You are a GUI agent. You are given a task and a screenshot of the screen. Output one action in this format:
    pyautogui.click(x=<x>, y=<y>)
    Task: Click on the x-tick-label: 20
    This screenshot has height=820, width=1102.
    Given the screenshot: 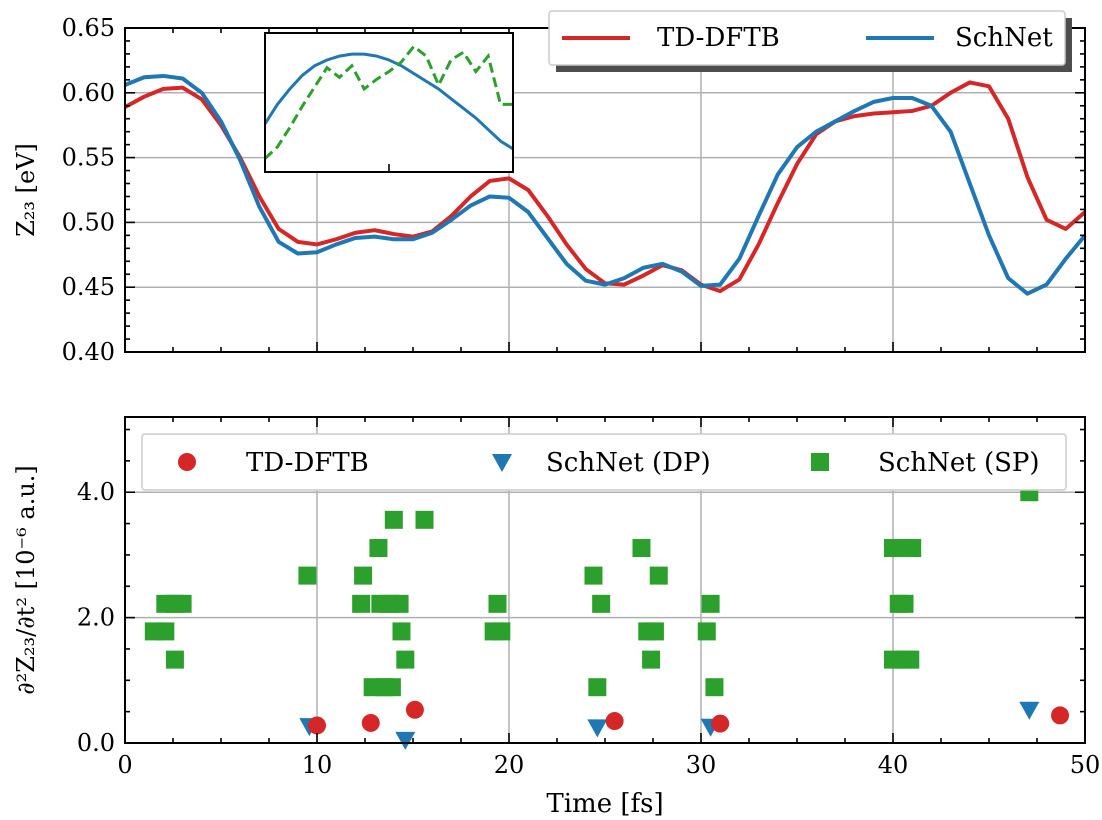 What is the action you would take?
    pyautogui.click(x=509, y=765)
    